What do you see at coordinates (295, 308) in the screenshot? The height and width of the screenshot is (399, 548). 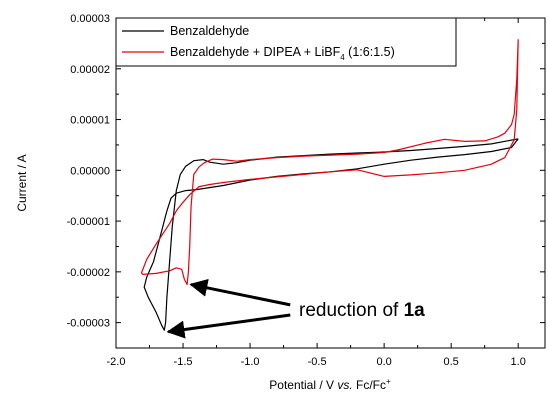 I see `reduction-annotation: reduction of 1a` at bounding box center [295, 308].